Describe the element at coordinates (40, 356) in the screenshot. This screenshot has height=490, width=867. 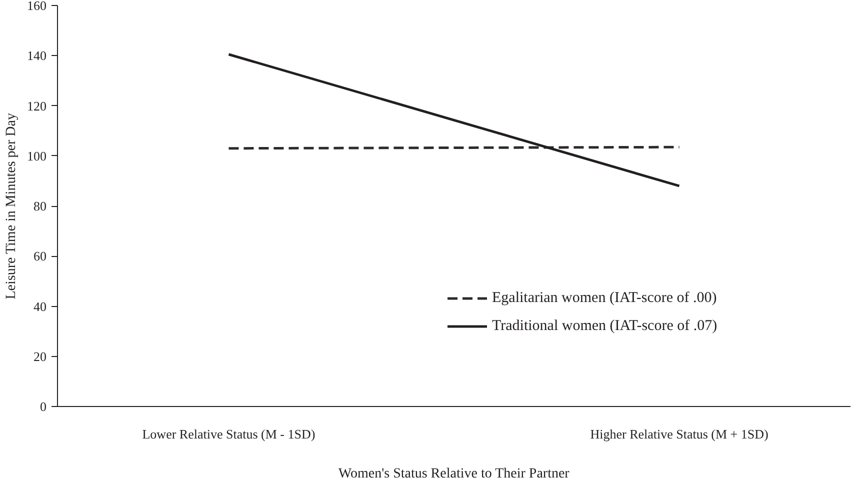
I see `y-tick-label: 20` at that location.